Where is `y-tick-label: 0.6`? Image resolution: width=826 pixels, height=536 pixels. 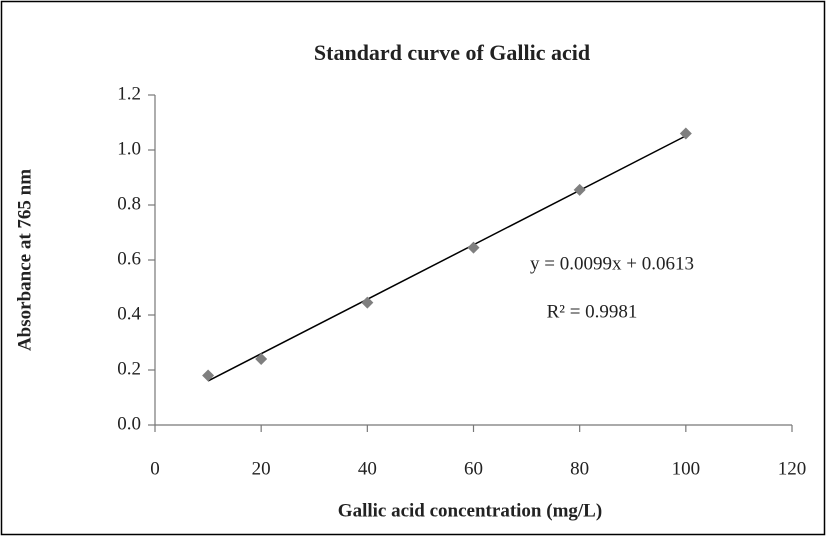
y-tick-label: 0.6 is located at coordinates (129, 258).